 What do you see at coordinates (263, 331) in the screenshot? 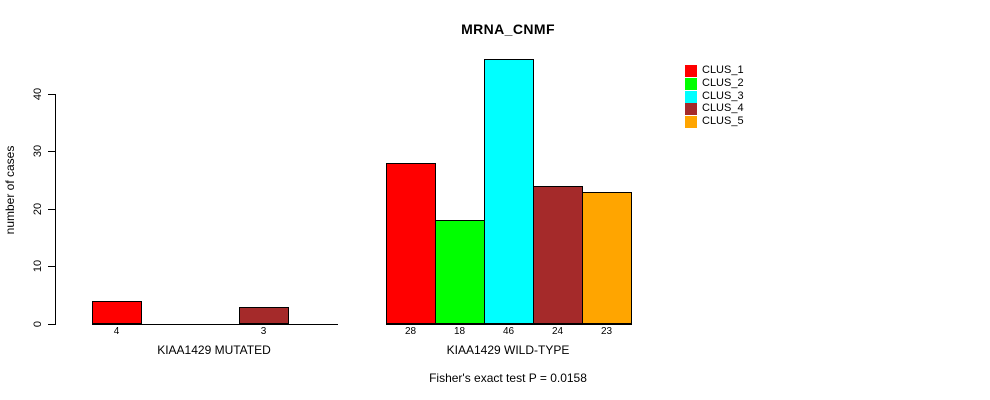
I see `bar-value-label: 3` at bounding box center [263, 331].